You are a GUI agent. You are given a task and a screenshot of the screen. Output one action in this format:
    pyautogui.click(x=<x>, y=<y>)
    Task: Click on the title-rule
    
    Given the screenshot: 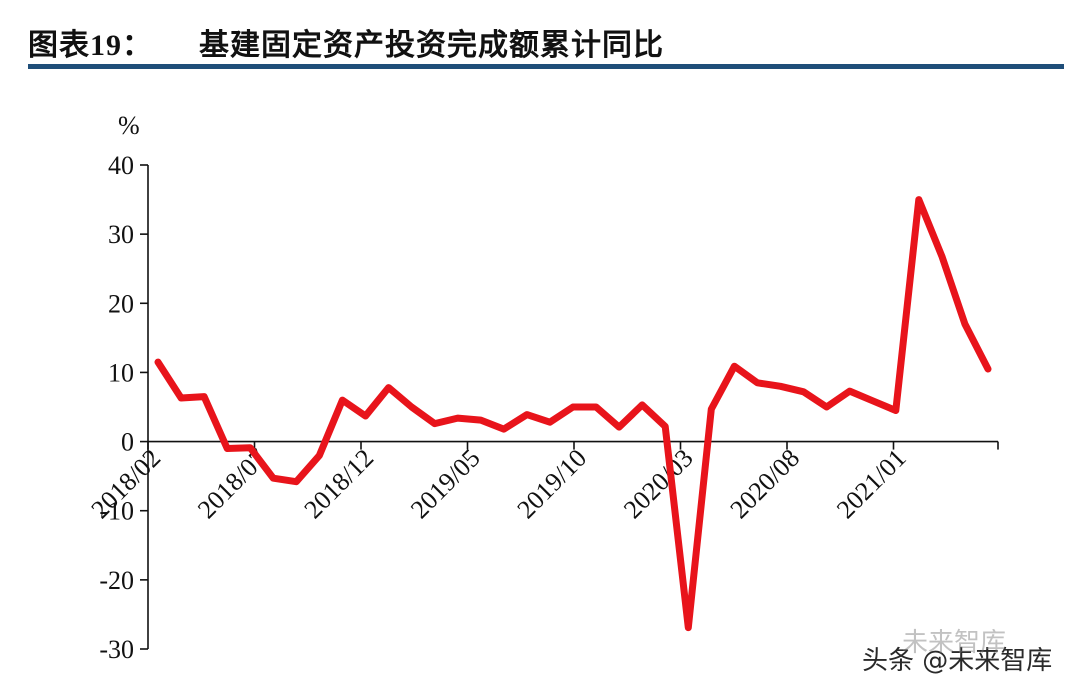 What is the action you would take?
    pyautogui.click(x=546, y=66)
    